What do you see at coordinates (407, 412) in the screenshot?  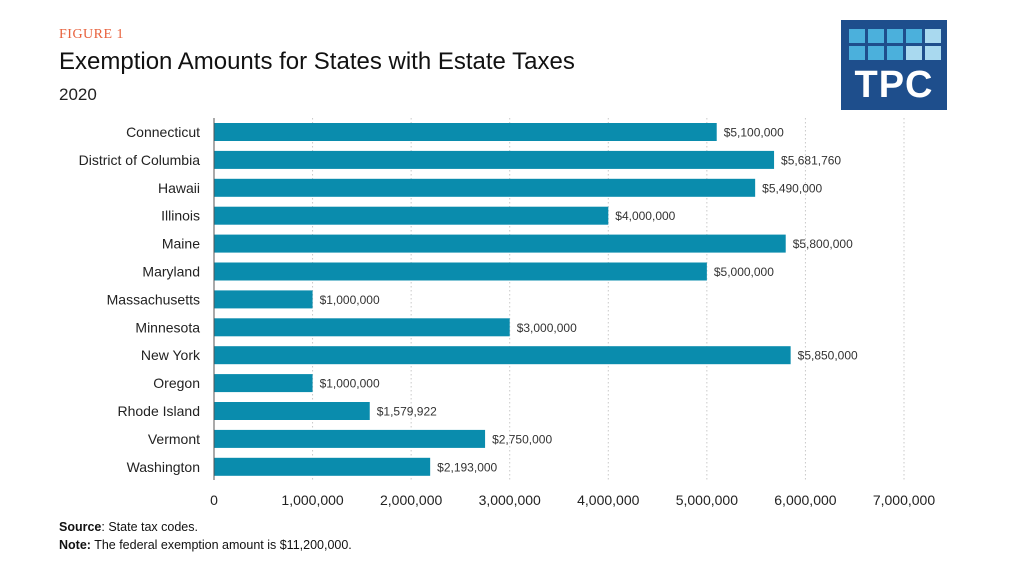 I see `value-label-10: $1,579,922` at bounding box center [407, 412].